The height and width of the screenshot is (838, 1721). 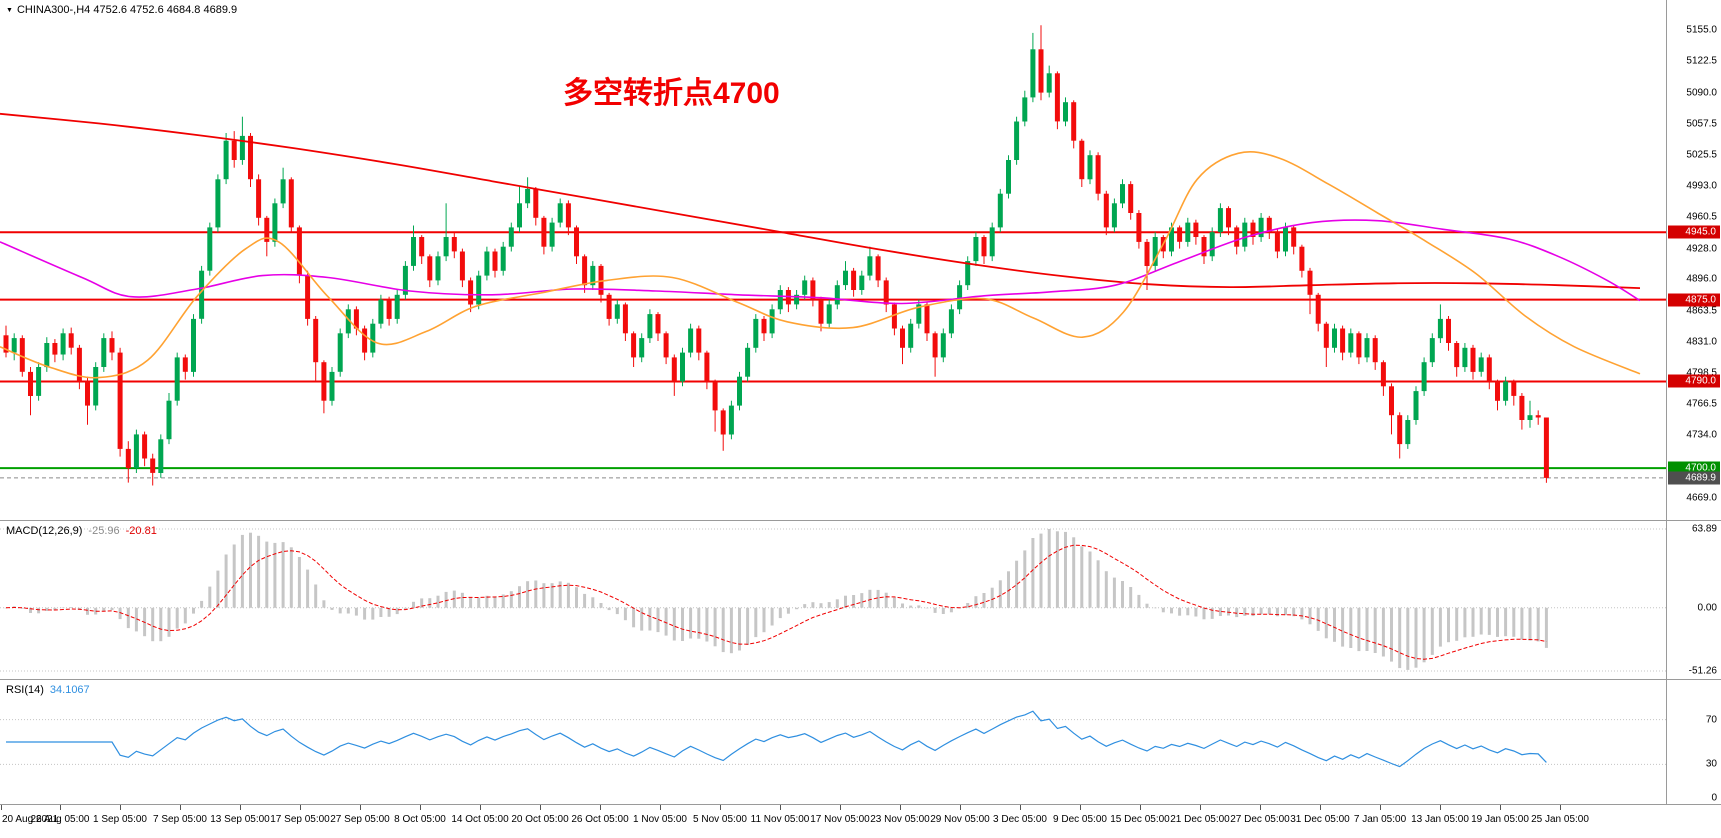 I want to click on time-axis-label: 20 Aug 2021, so click(x=30, y=819).